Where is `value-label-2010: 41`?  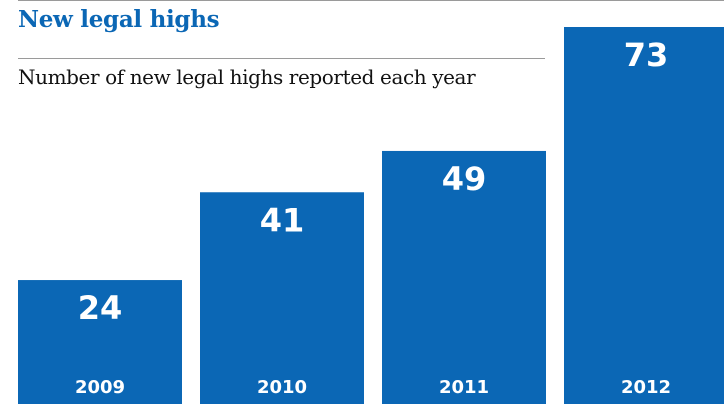 value-label-2010: 41 is located at coordinates (282, 220).